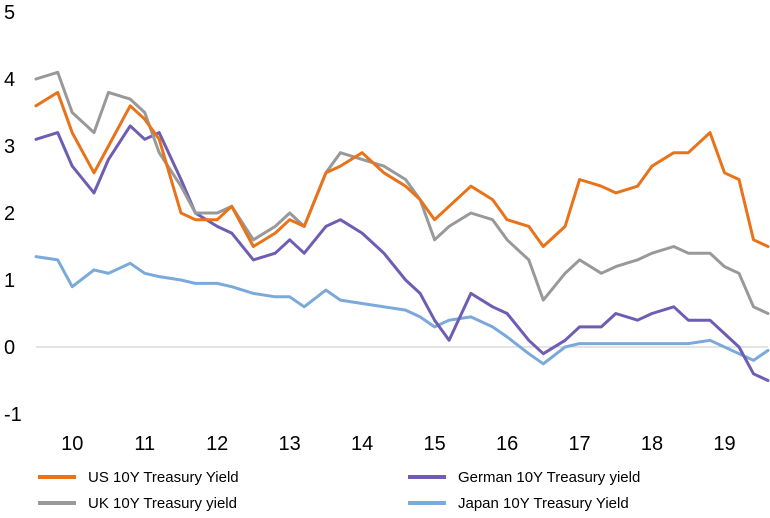 The width and height of the screenshot is (770, 518). What do you see at coordinates (9, 13) in the screenshot?
I see `y-tick-label: 5` at bounding box center [9, 13].